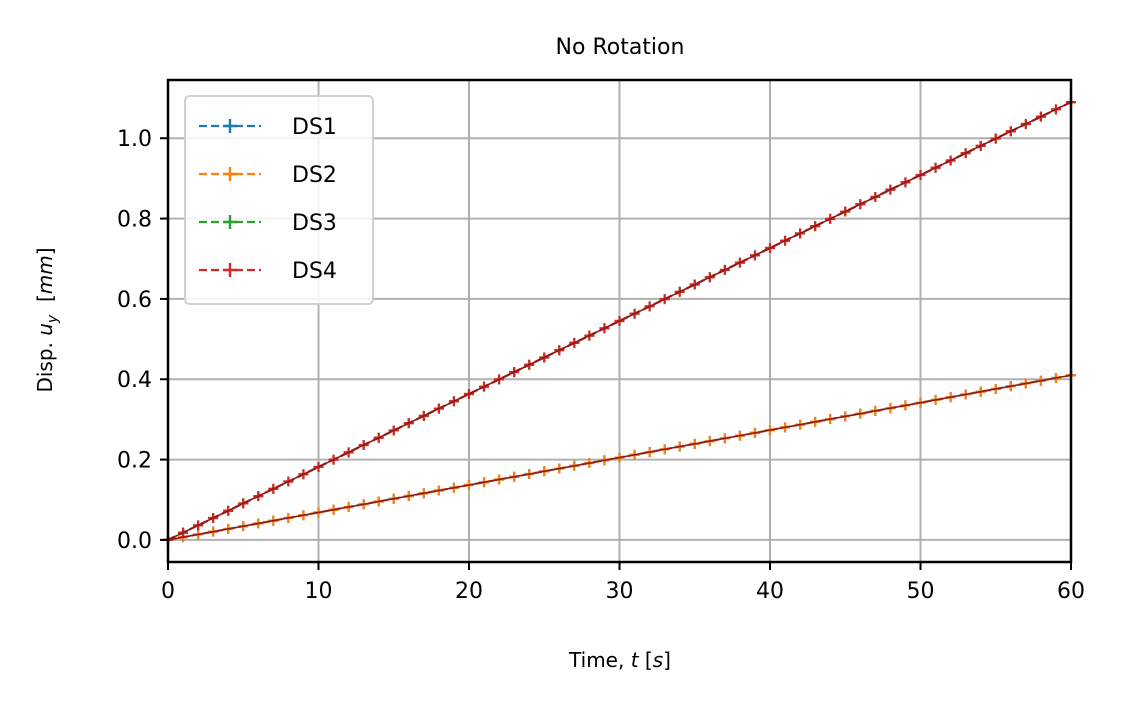 This screenshot has width=1122, height=706. I want to click on y-tick-label: 0.8, so click(134, 220).